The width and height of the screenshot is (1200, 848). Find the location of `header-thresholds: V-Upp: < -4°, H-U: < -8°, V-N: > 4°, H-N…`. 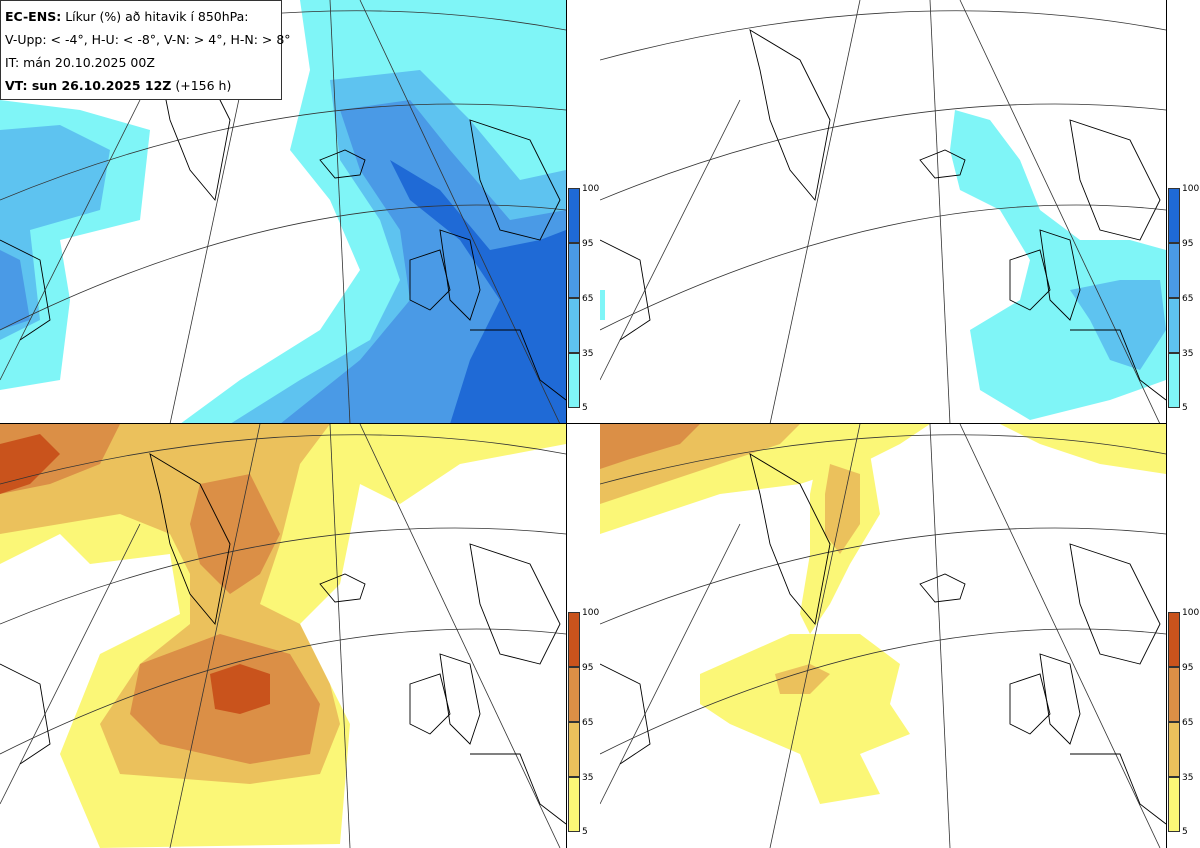

header-thresholds: V-Upp: < -4°, H-U: < -8°, V-N: > 4°, H-N… is located at coordinates (148, 39).